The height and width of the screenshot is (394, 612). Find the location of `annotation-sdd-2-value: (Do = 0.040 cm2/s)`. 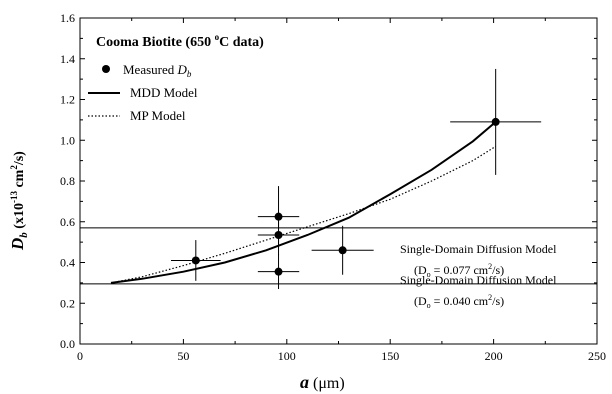

annotation-sdd-2-value: (Do = 0.040 cm2/s) is located at coordinates (459, 301).